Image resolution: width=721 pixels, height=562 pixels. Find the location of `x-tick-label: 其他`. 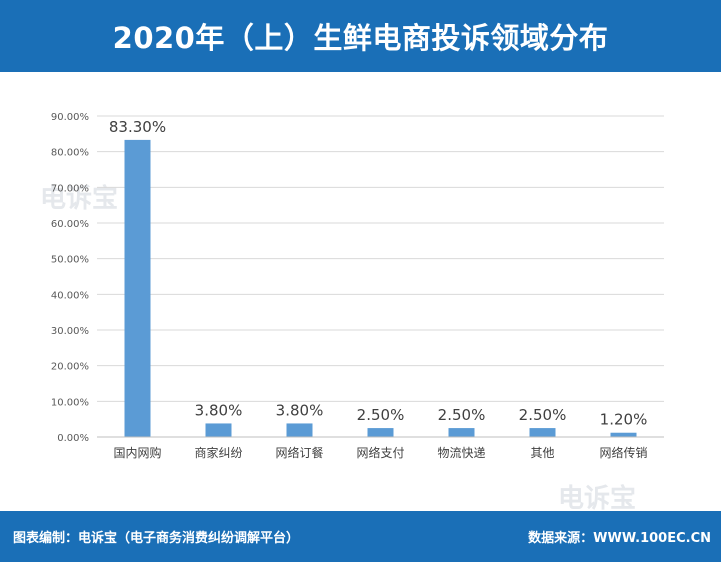

x-tick-label: 其他 is located at coordinates (542, 453).